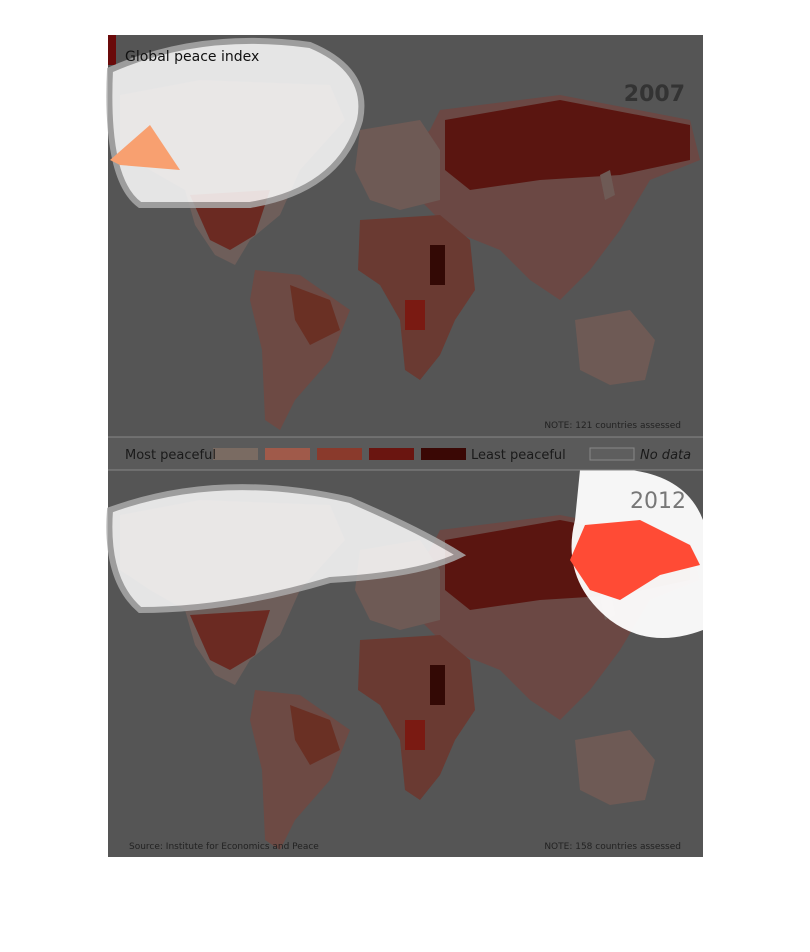 This screenshot has height=952, width=810. Describe the element at coordinates (665, 455) in the screenshot. I see `legend-label: No data` at that location.